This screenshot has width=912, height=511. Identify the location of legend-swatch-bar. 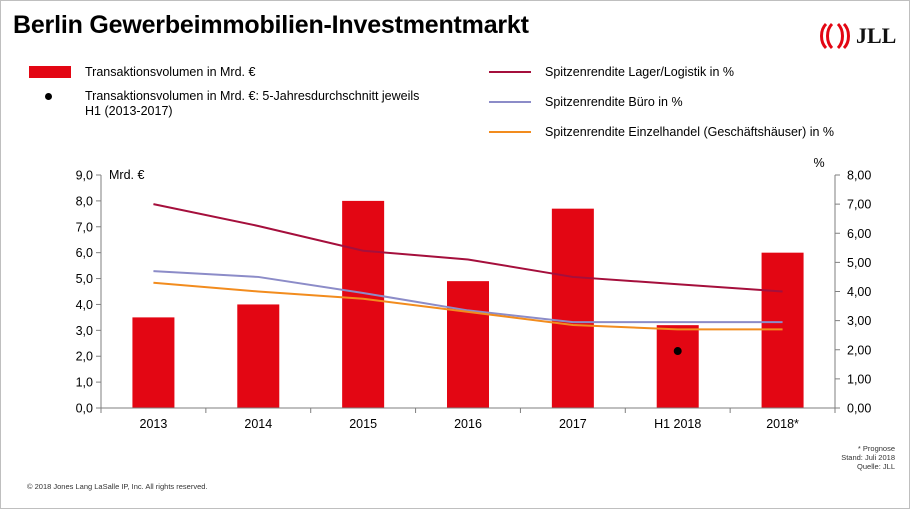
(50, 72).